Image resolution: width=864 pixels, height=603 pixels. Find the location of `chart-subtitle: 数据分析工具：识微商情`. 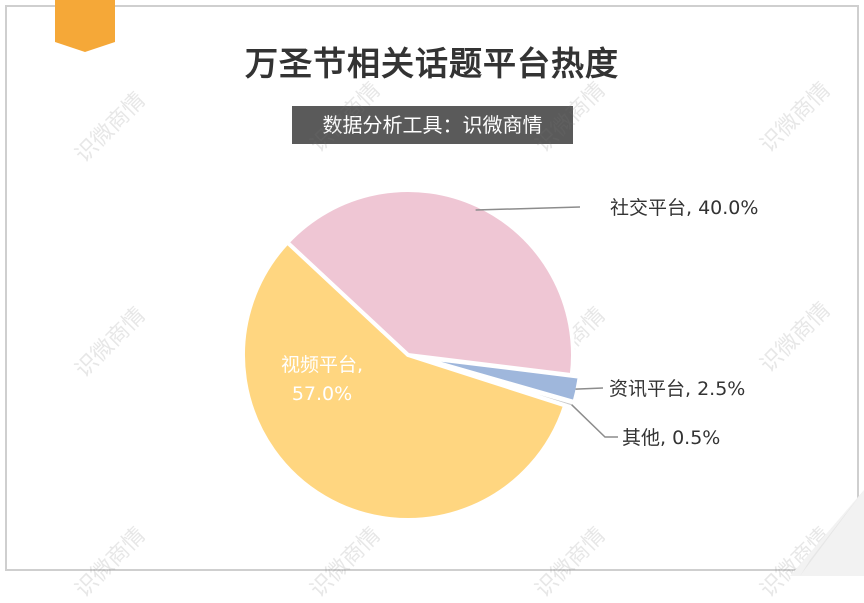

chart-subtitle: 数据分析工具：识微商情 is located at coordinates (432, 125).